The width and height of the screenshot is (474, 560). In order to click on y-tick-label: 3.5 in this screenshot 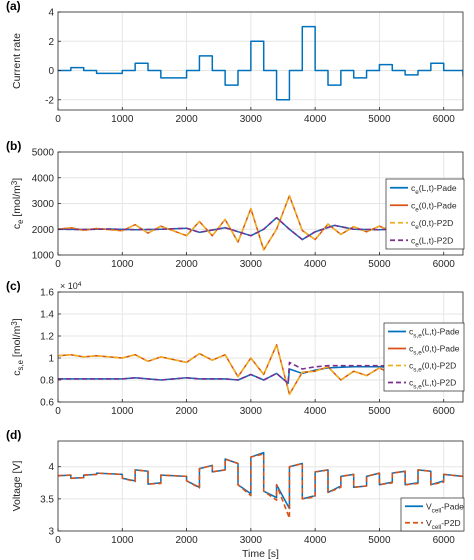, I will do `click(47, 499)`.